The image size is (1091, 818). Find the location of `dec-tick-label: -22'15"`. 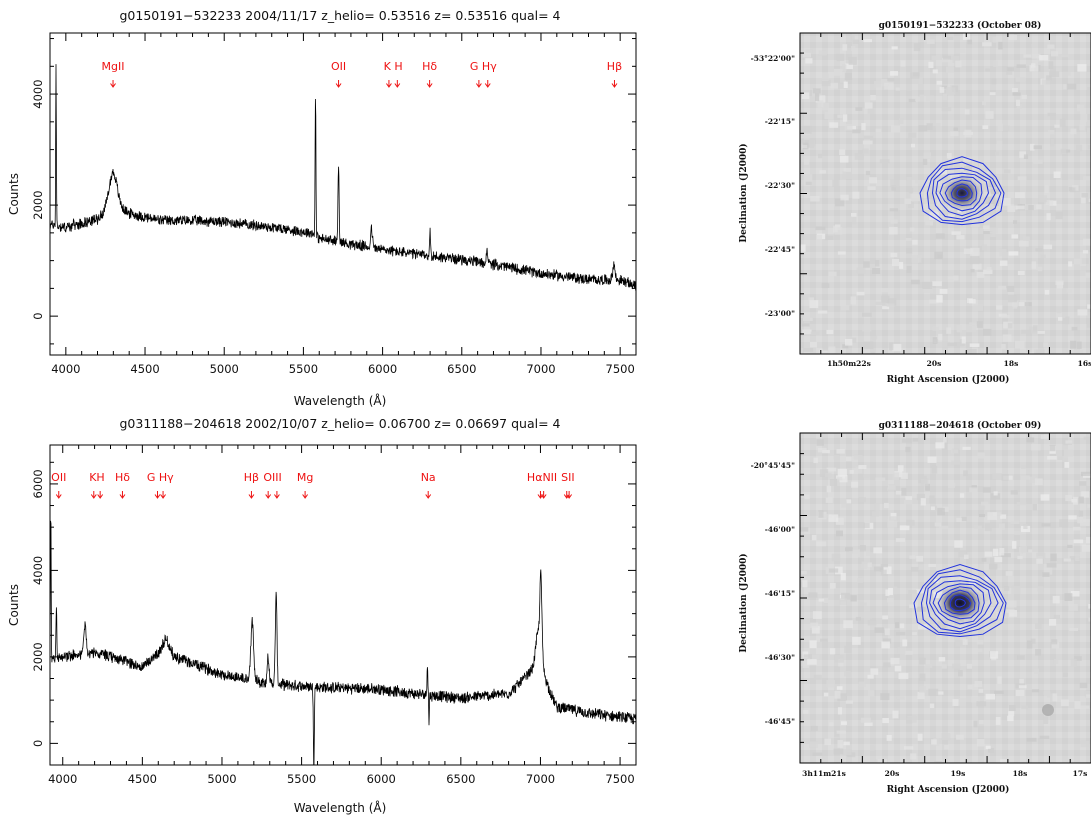

dec-tick-label: -22'15" is located at coordinates (780, 121).